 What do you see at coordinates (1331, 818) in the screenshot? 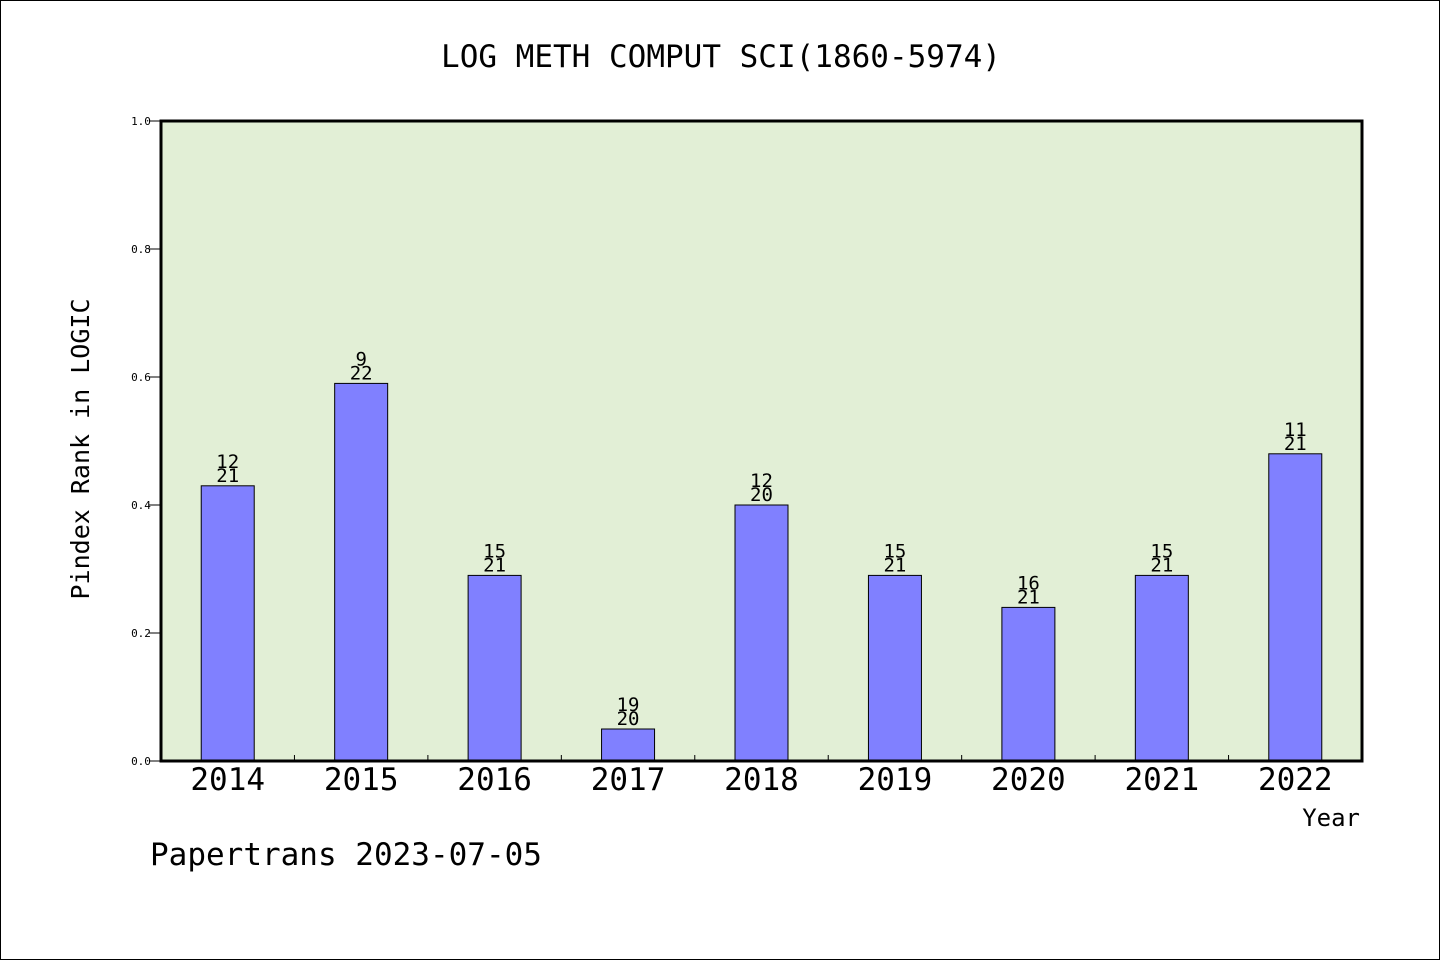
I see `x-axis-label: Year` at bounding box center [1331, 818].